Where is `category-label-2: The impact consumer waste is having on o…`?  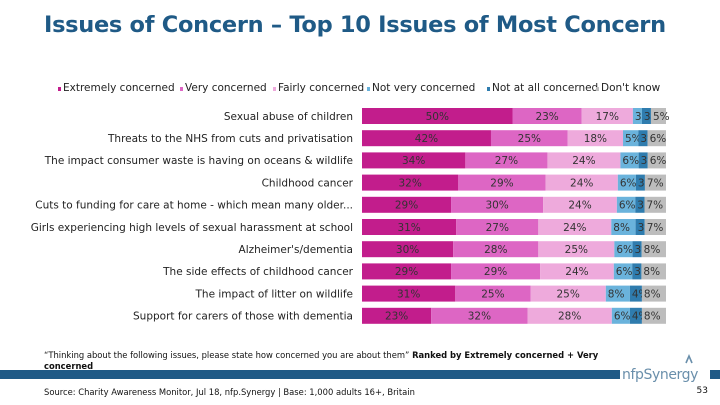
category-label-2: The impact consumer waste is having on o… is located at coordinates (198, 161).